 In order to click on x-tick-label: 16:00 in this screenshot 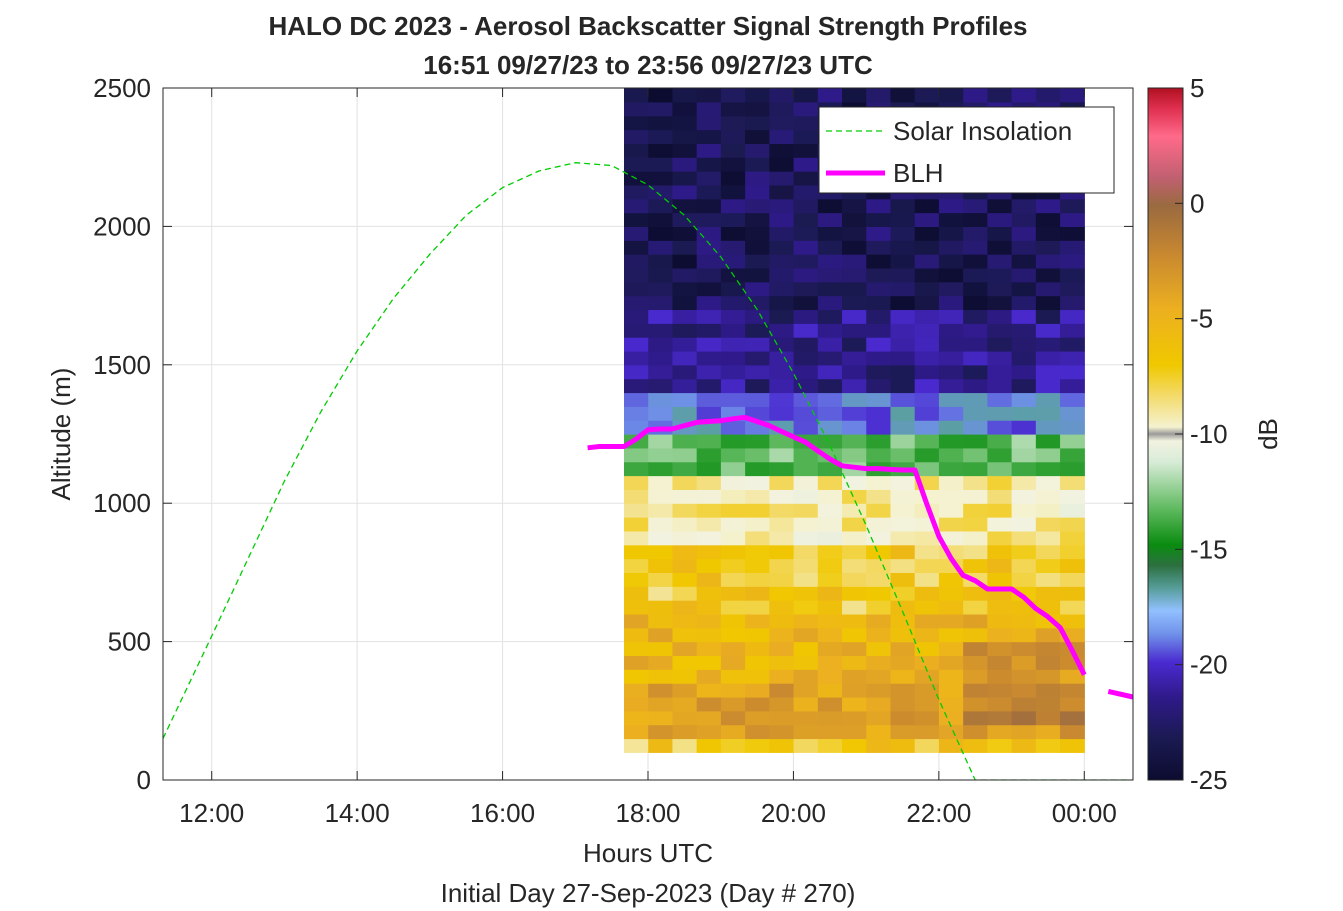, I will do `click(502, 813)`.